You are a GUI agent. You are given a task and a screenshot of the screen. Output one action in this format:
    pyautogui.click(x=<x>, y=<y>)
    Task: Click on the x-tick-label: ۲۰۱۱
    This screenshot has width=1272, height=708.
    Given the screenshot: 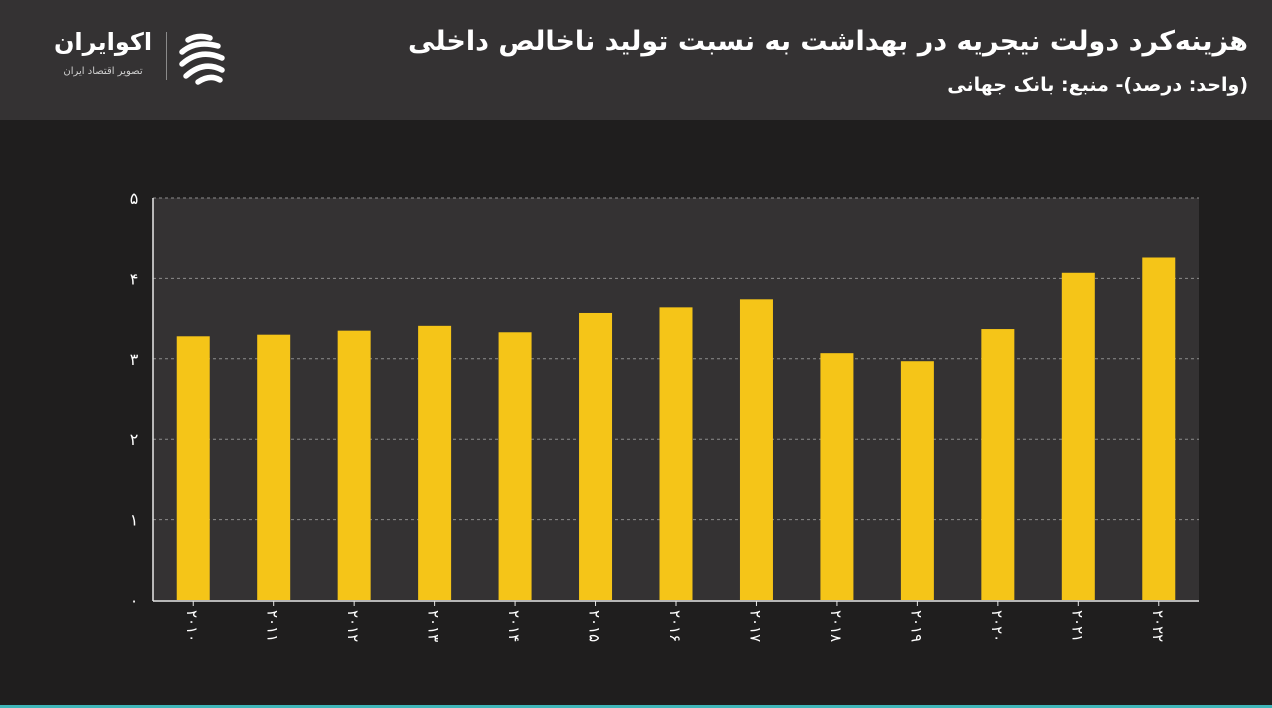 What is the action you would take?
    pyautogui.click(x=273, y=626)
    